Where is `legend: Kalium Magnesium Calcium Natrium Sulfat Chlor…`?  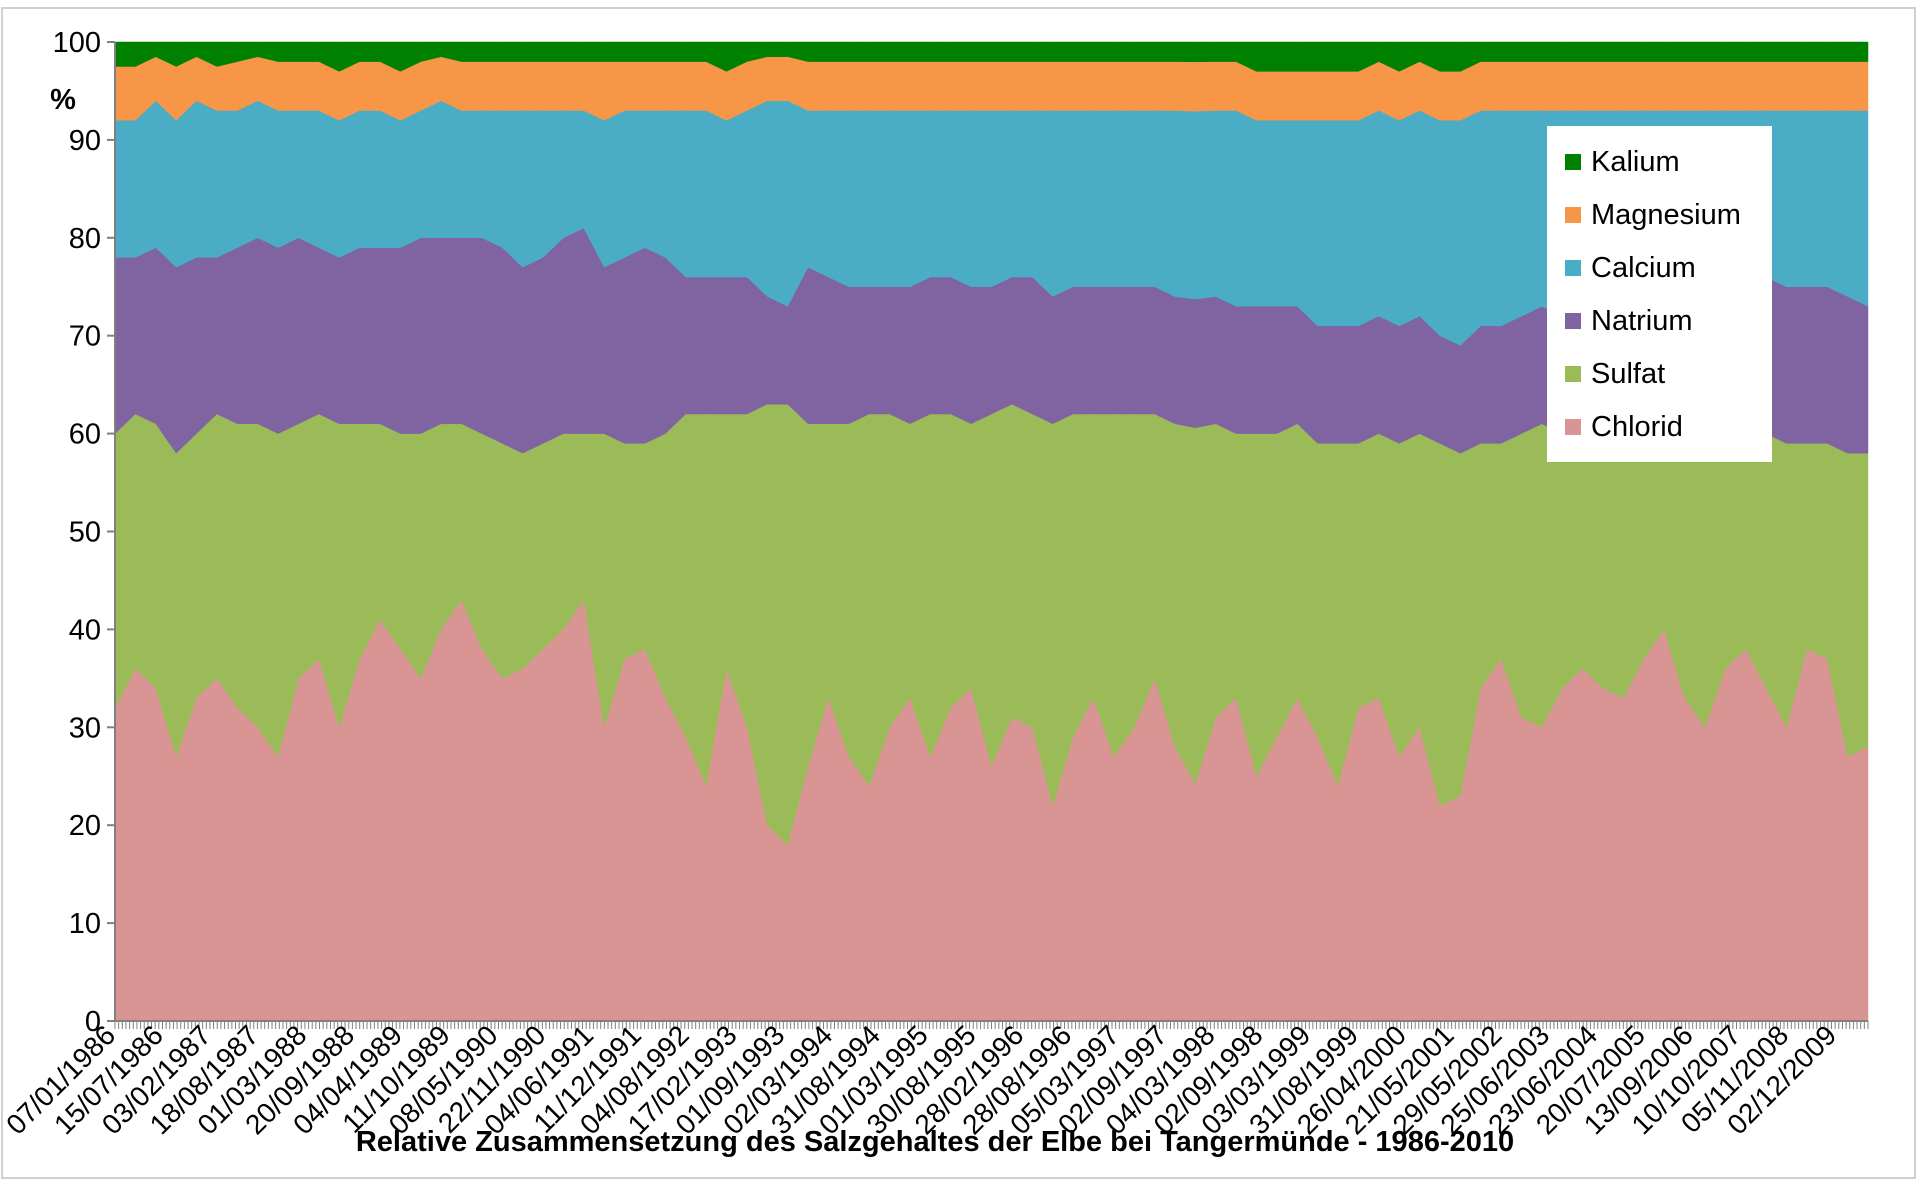
legend: Kalium Magnesium Calcium Natrium Sulfat Chlor… is located at coordinates (1659, 294).